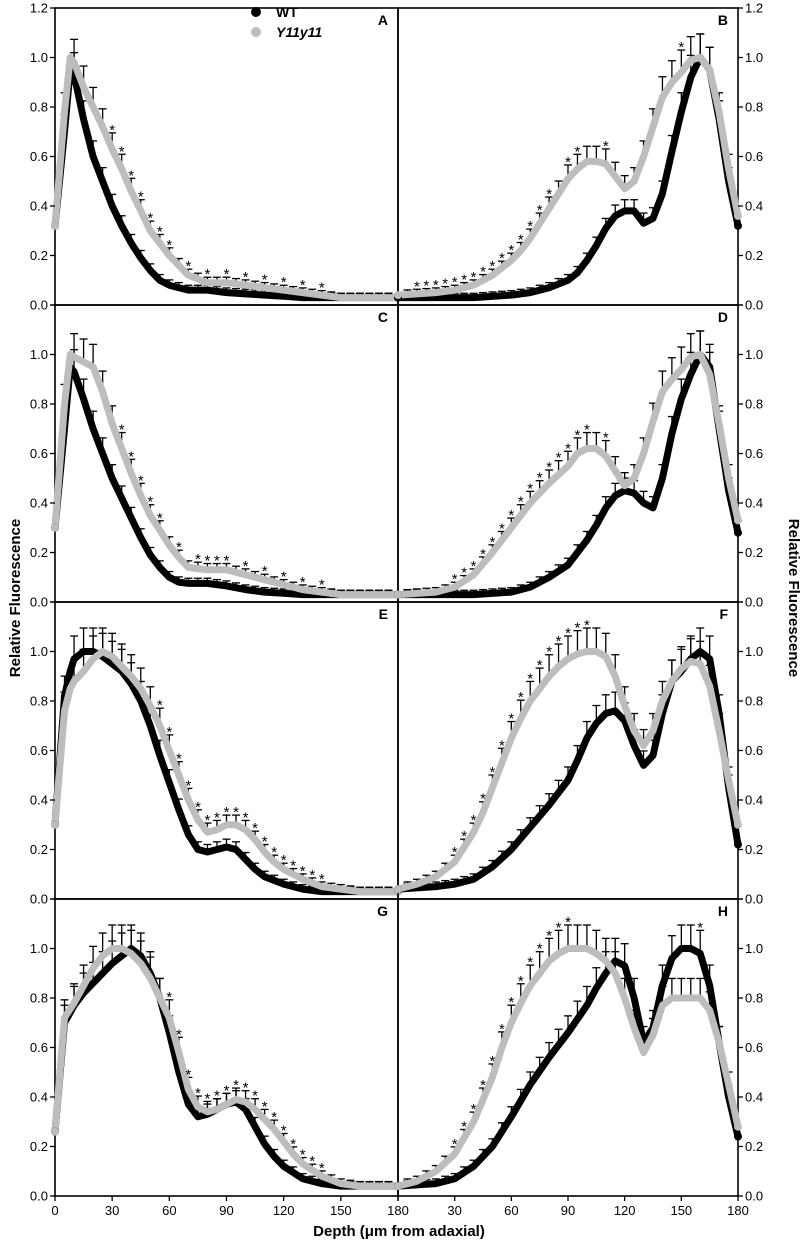  Describe the element at coordinates (39, 998) in the screenshot. I see `y-tick-left: 0.8` at that location.